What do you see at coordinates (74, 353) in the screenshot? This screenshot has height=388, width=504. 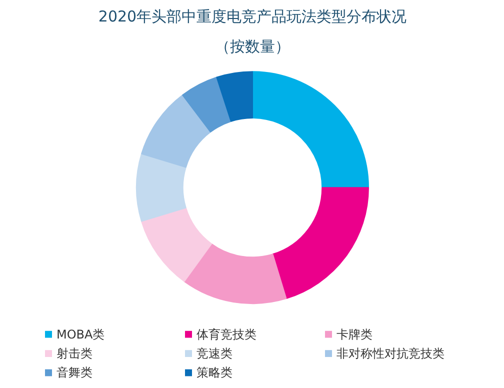 I see `legend-label: 射击类` at bounding box center [74, 353].